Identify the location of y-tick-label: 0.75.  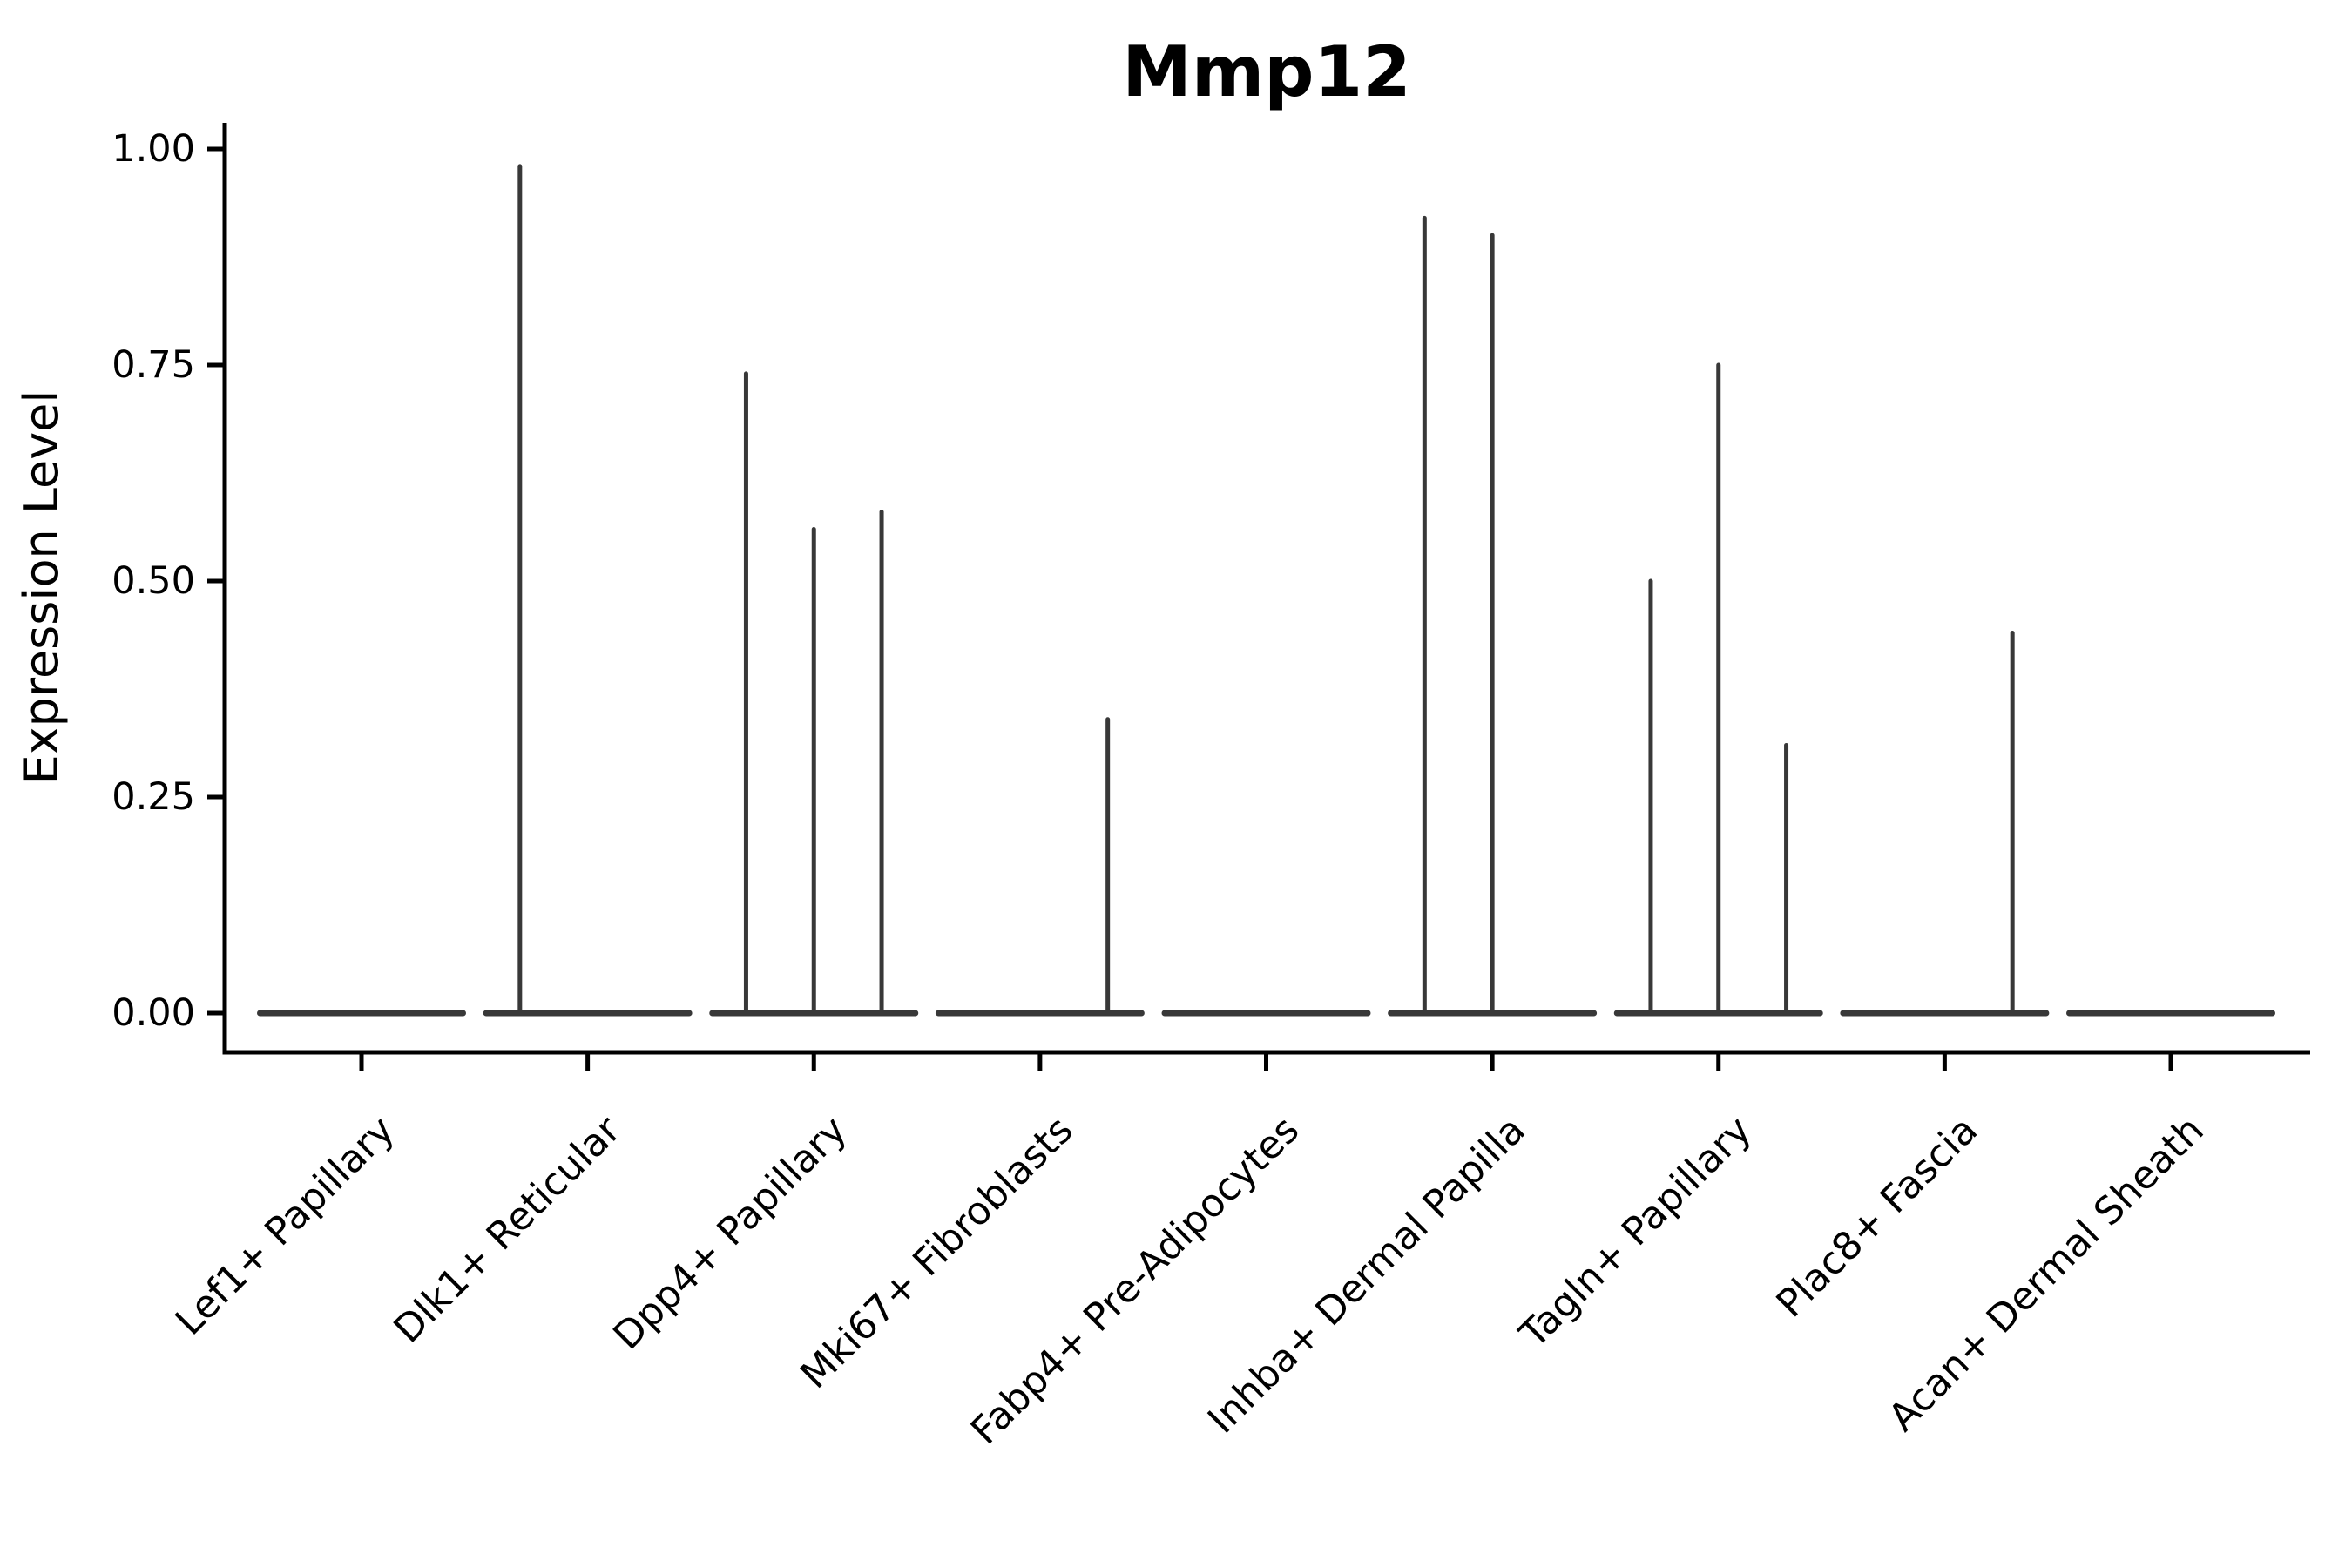
(153, 365).